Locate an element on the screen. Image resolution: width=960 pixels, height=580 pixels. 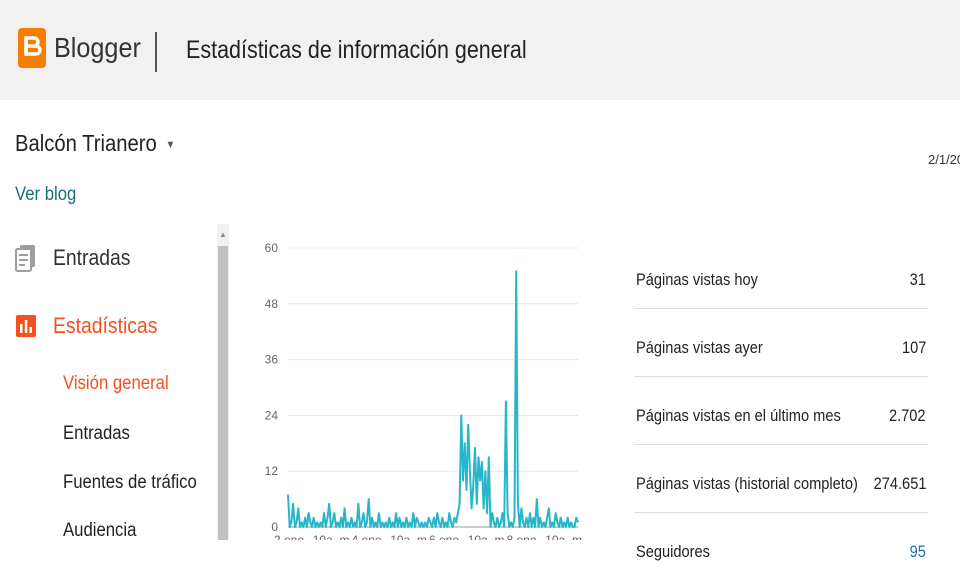
stat-row-yesterday: Páginas vistas ayer 107 is located at coordinates (781, 342).